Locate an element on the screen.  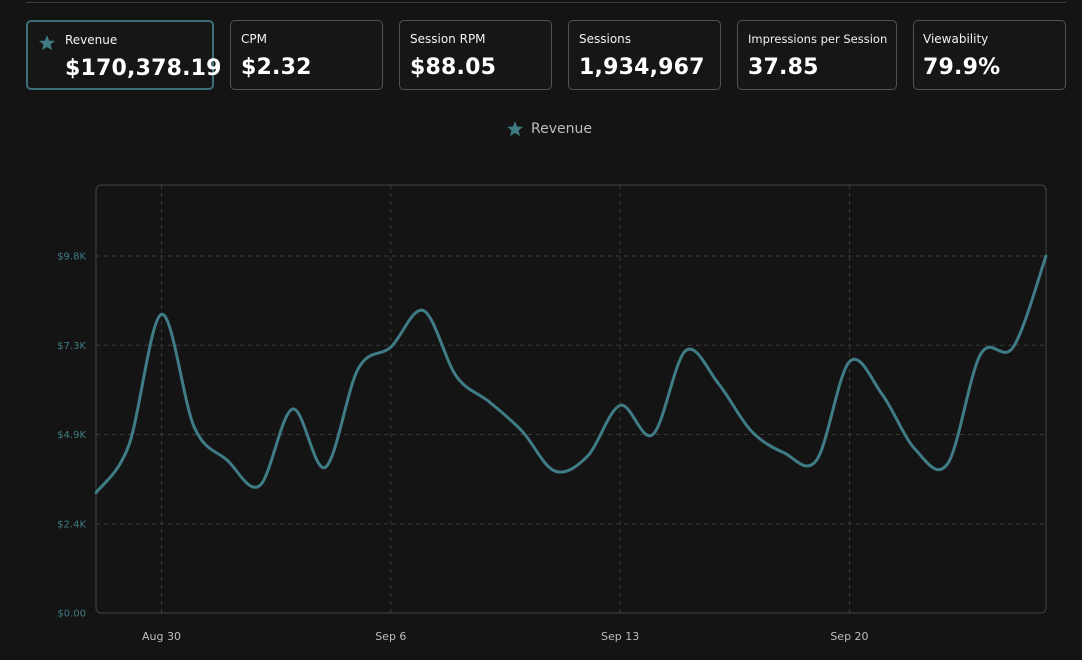
metric-card-revenue: Revenue $170,378.19 is located at coordinates (123, 55).